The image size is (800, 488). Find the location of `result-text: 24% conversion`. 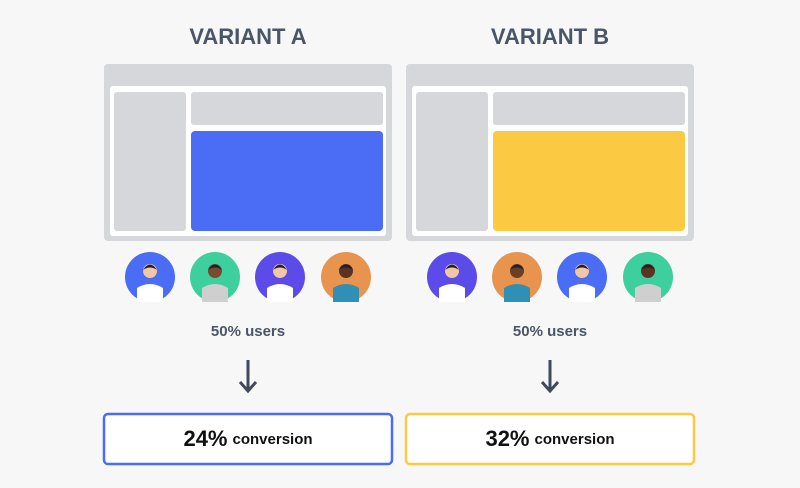

result-text: 24% conversion is located at coordinates (247, 438).